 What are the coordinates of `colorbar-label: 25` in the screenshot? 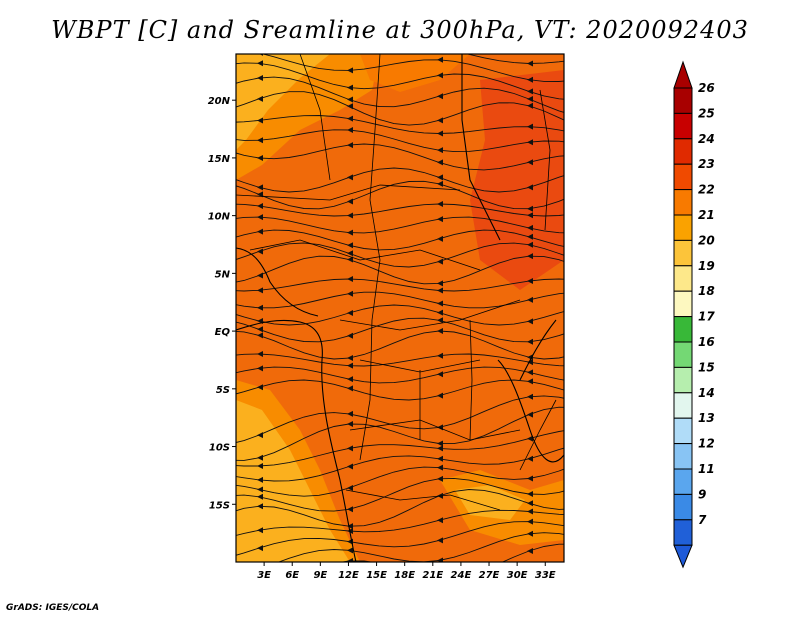 It's located at (706, 113).